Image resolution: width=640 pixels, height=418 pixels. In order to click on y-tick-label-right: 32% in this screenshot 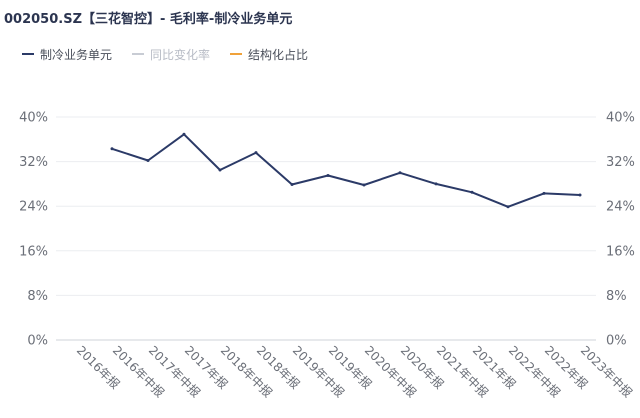, I will do `click(620, 162)`.